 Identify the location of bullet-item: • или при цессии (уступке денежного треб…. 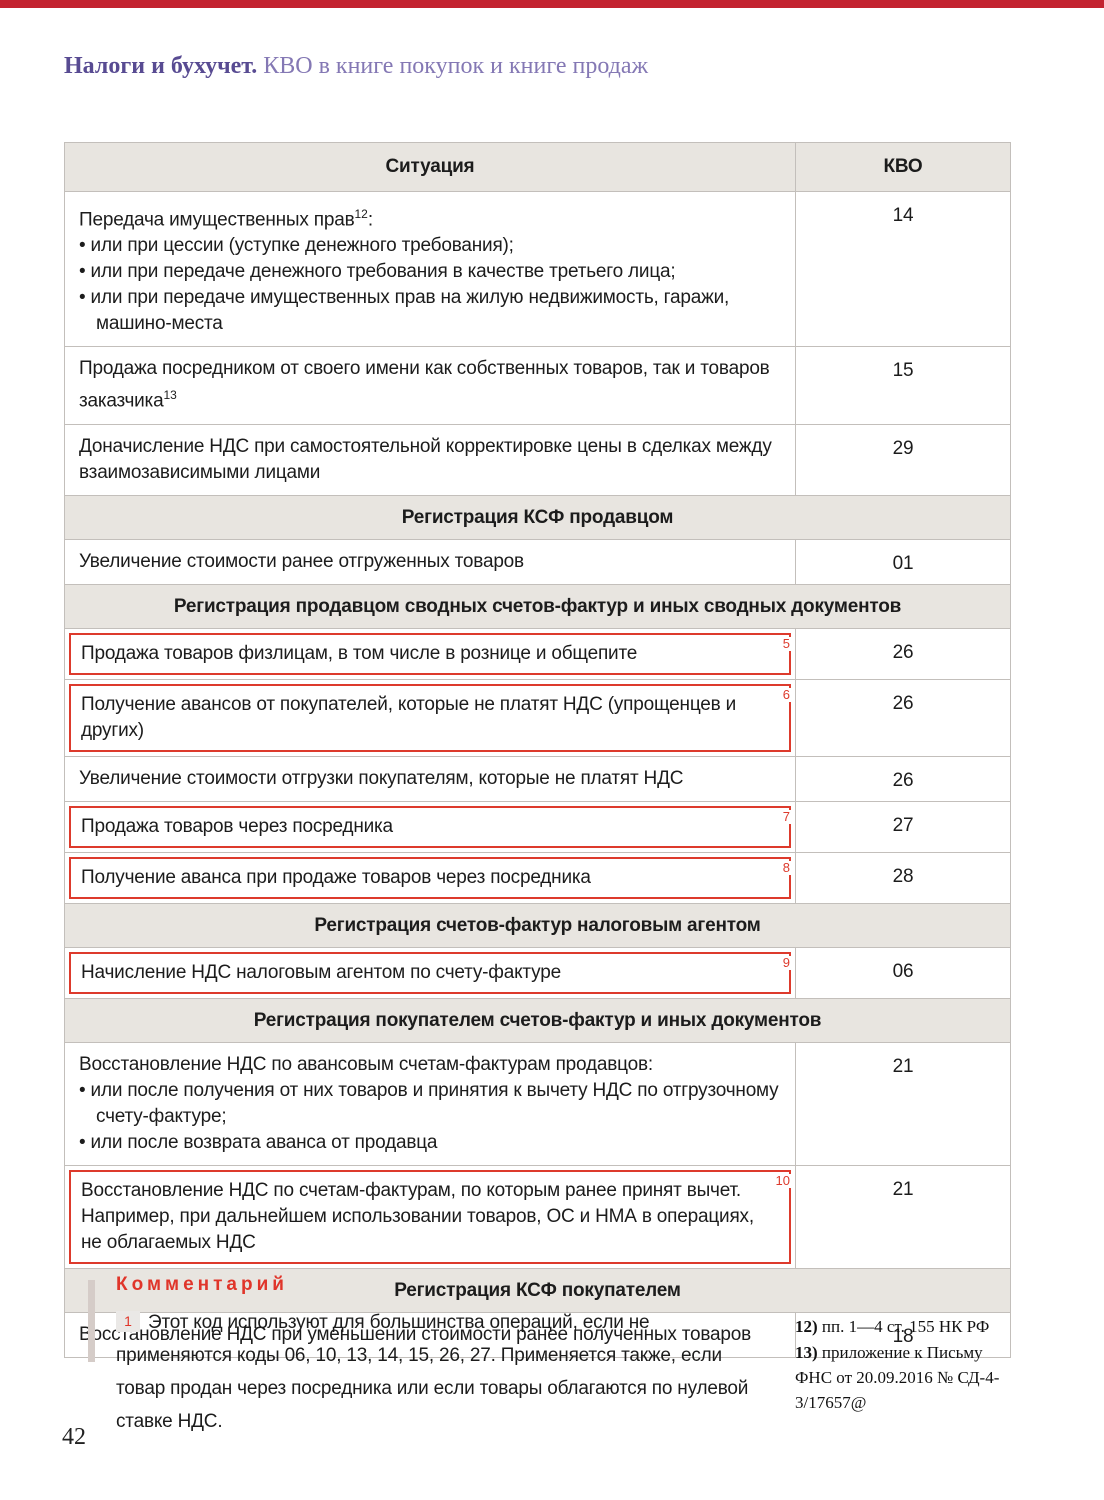
(296, 246).